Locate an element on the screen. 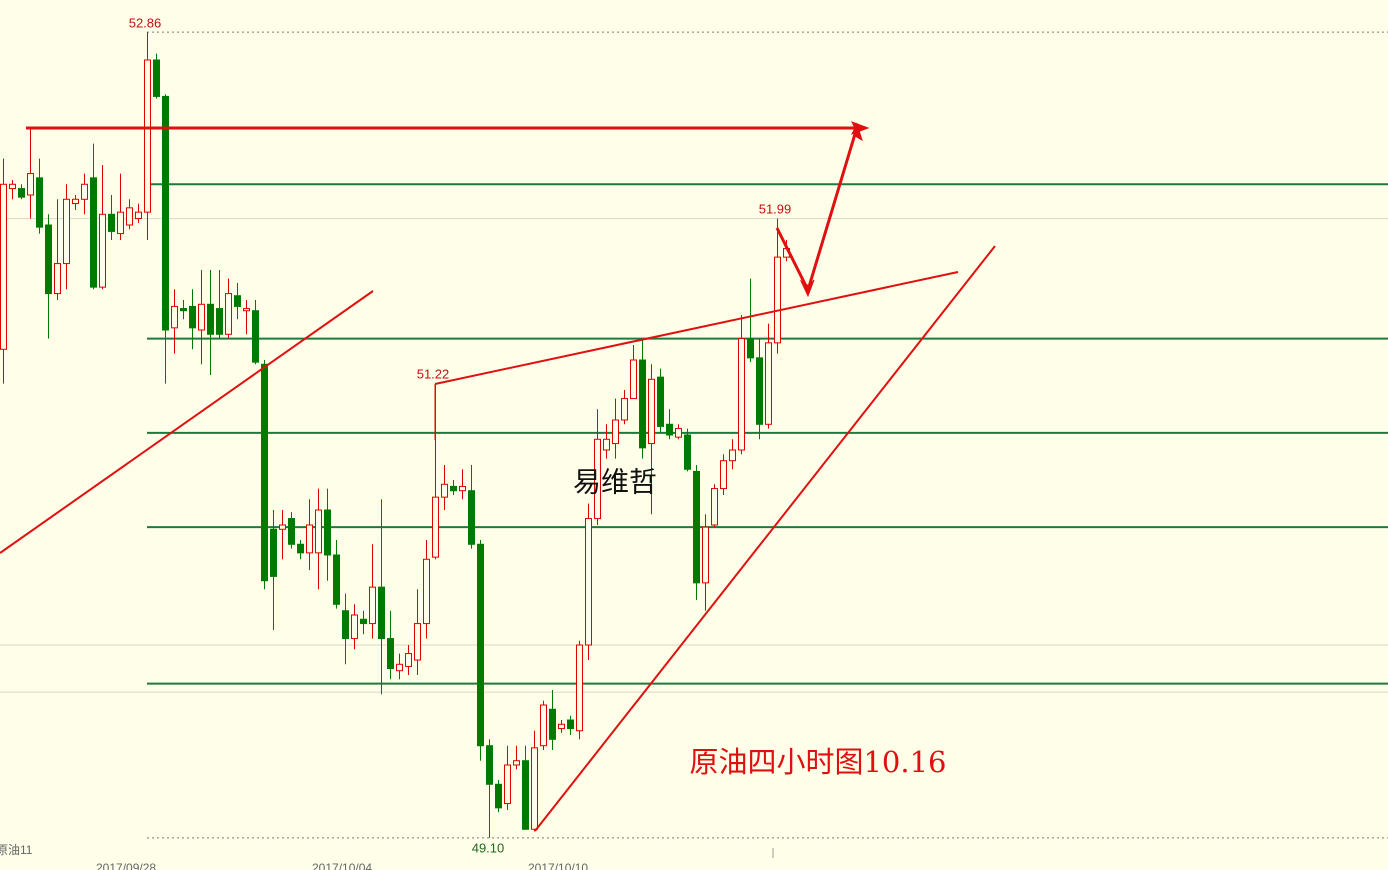 Image resolution: width=1388 pixels, height=870 pixels. price-label: 51.99 is located at coordinates (775, 208).